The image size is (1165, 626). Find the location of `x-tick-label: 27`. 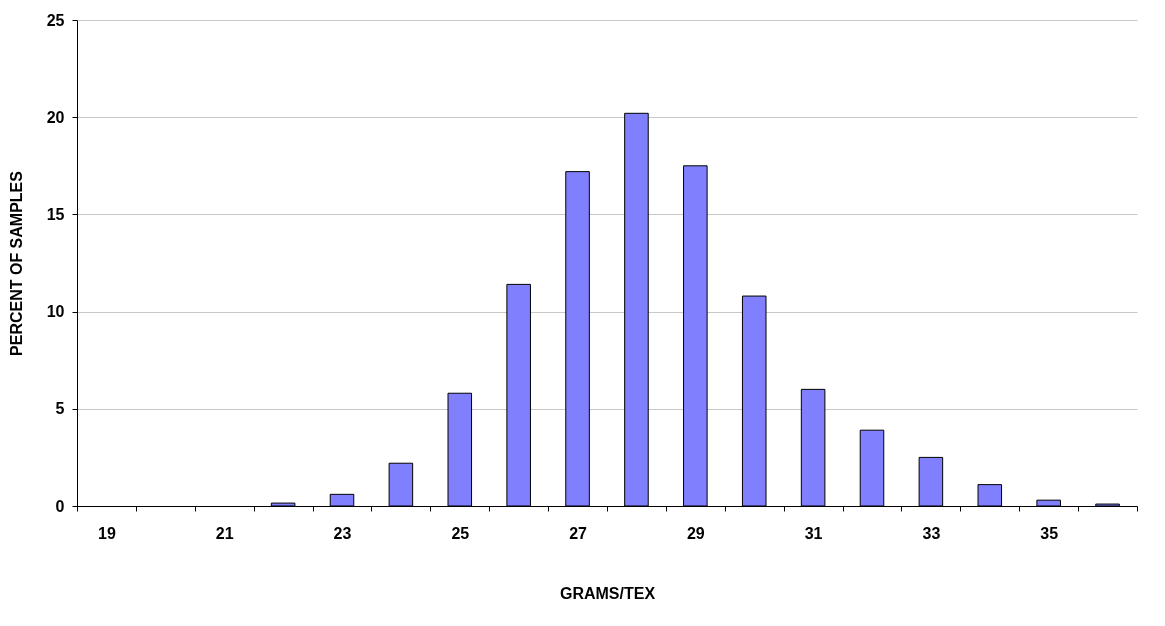

x-tick-label: 27 is located at coordinates (578, 533).